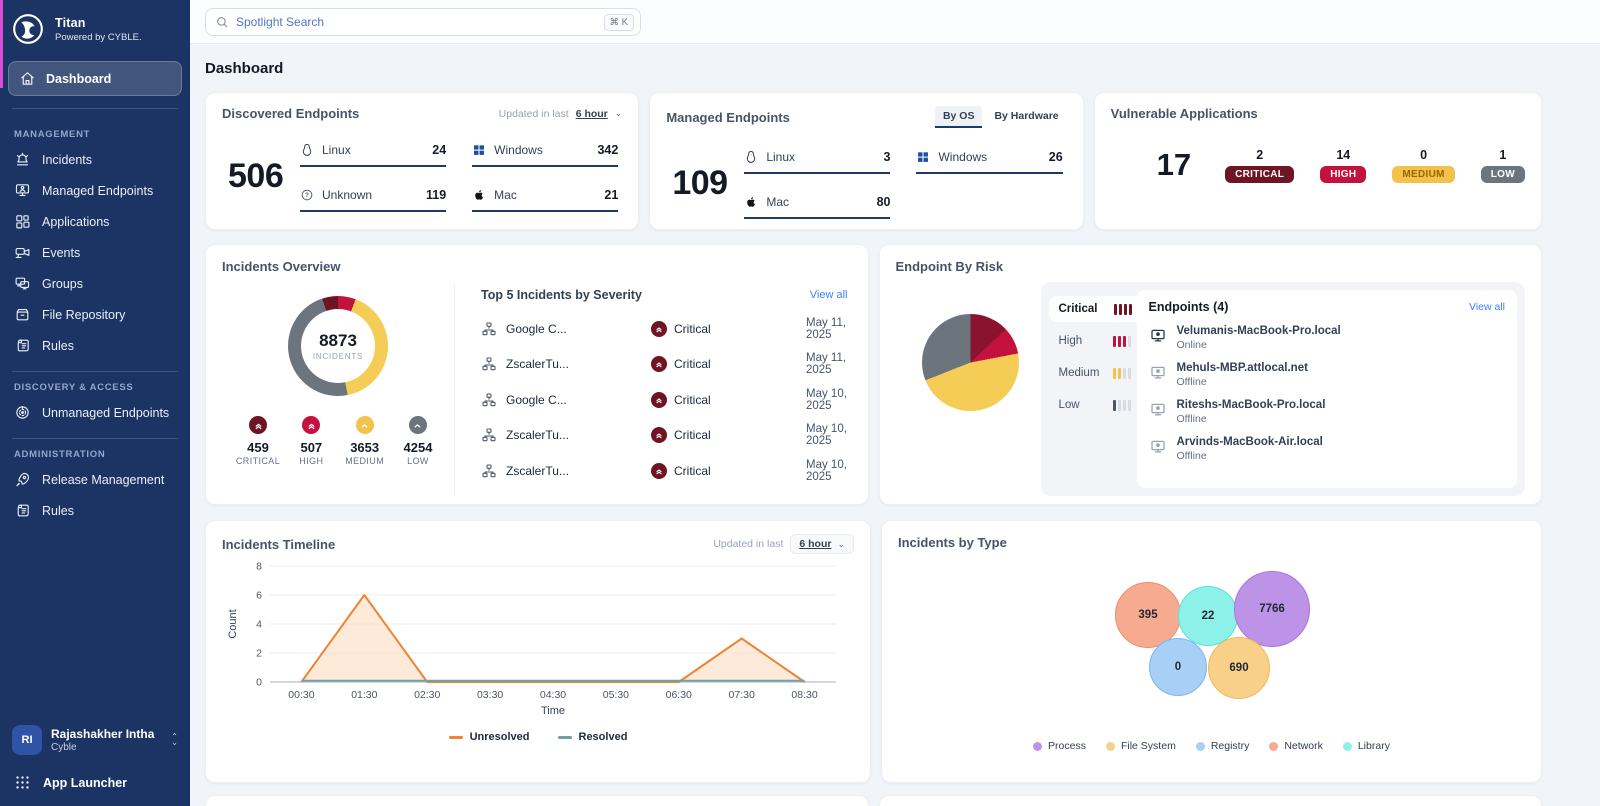 This screenshot has width=1600, height=806. What do you see at coordinates (22, 159) in the screenshot?
I see `alarm-icon` at bounding box center [22, 159].